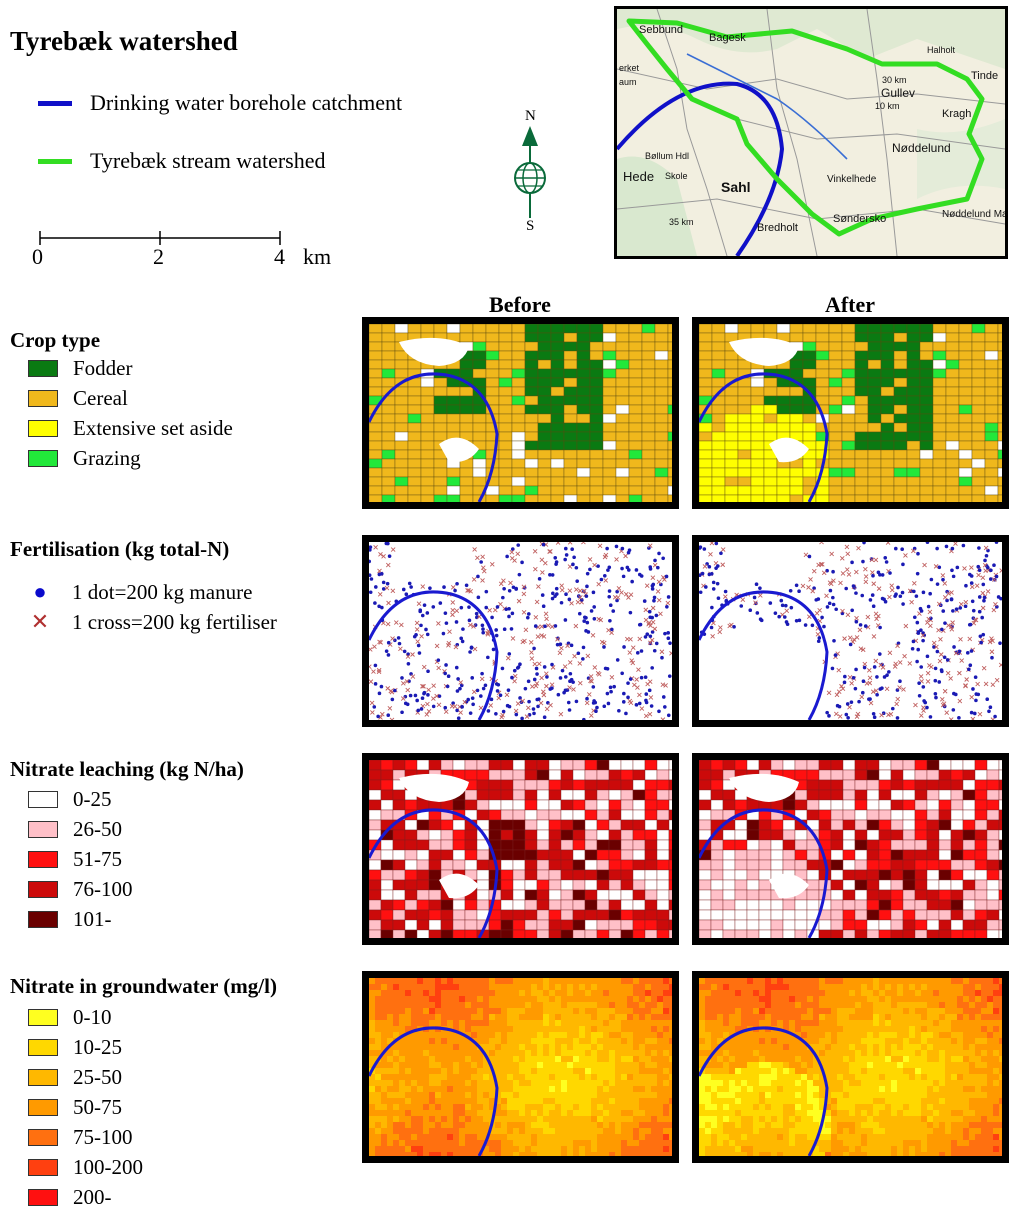 The width and height of the screenshot is (1013, 1212). I want to click on fertilisation-title: Fertilisation (kg total-N), so click(119, 549).